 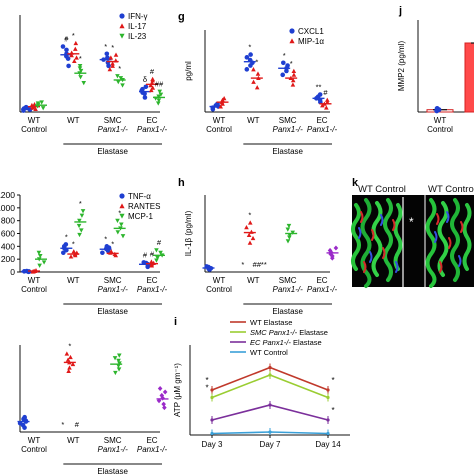 I want to click on panel-letter-j: j, so click(x=400, y=11).